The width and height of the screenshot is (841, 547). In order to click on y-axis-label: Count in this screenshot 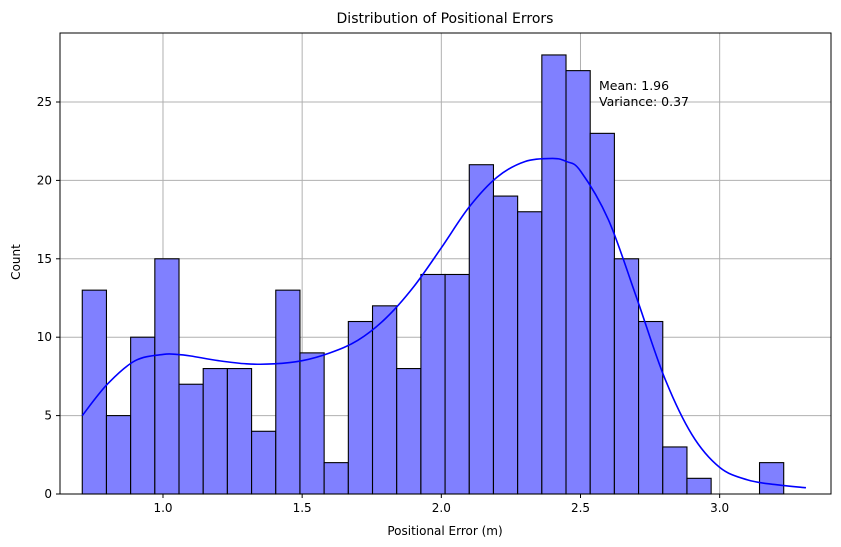, I will do `click(16, 262)`.